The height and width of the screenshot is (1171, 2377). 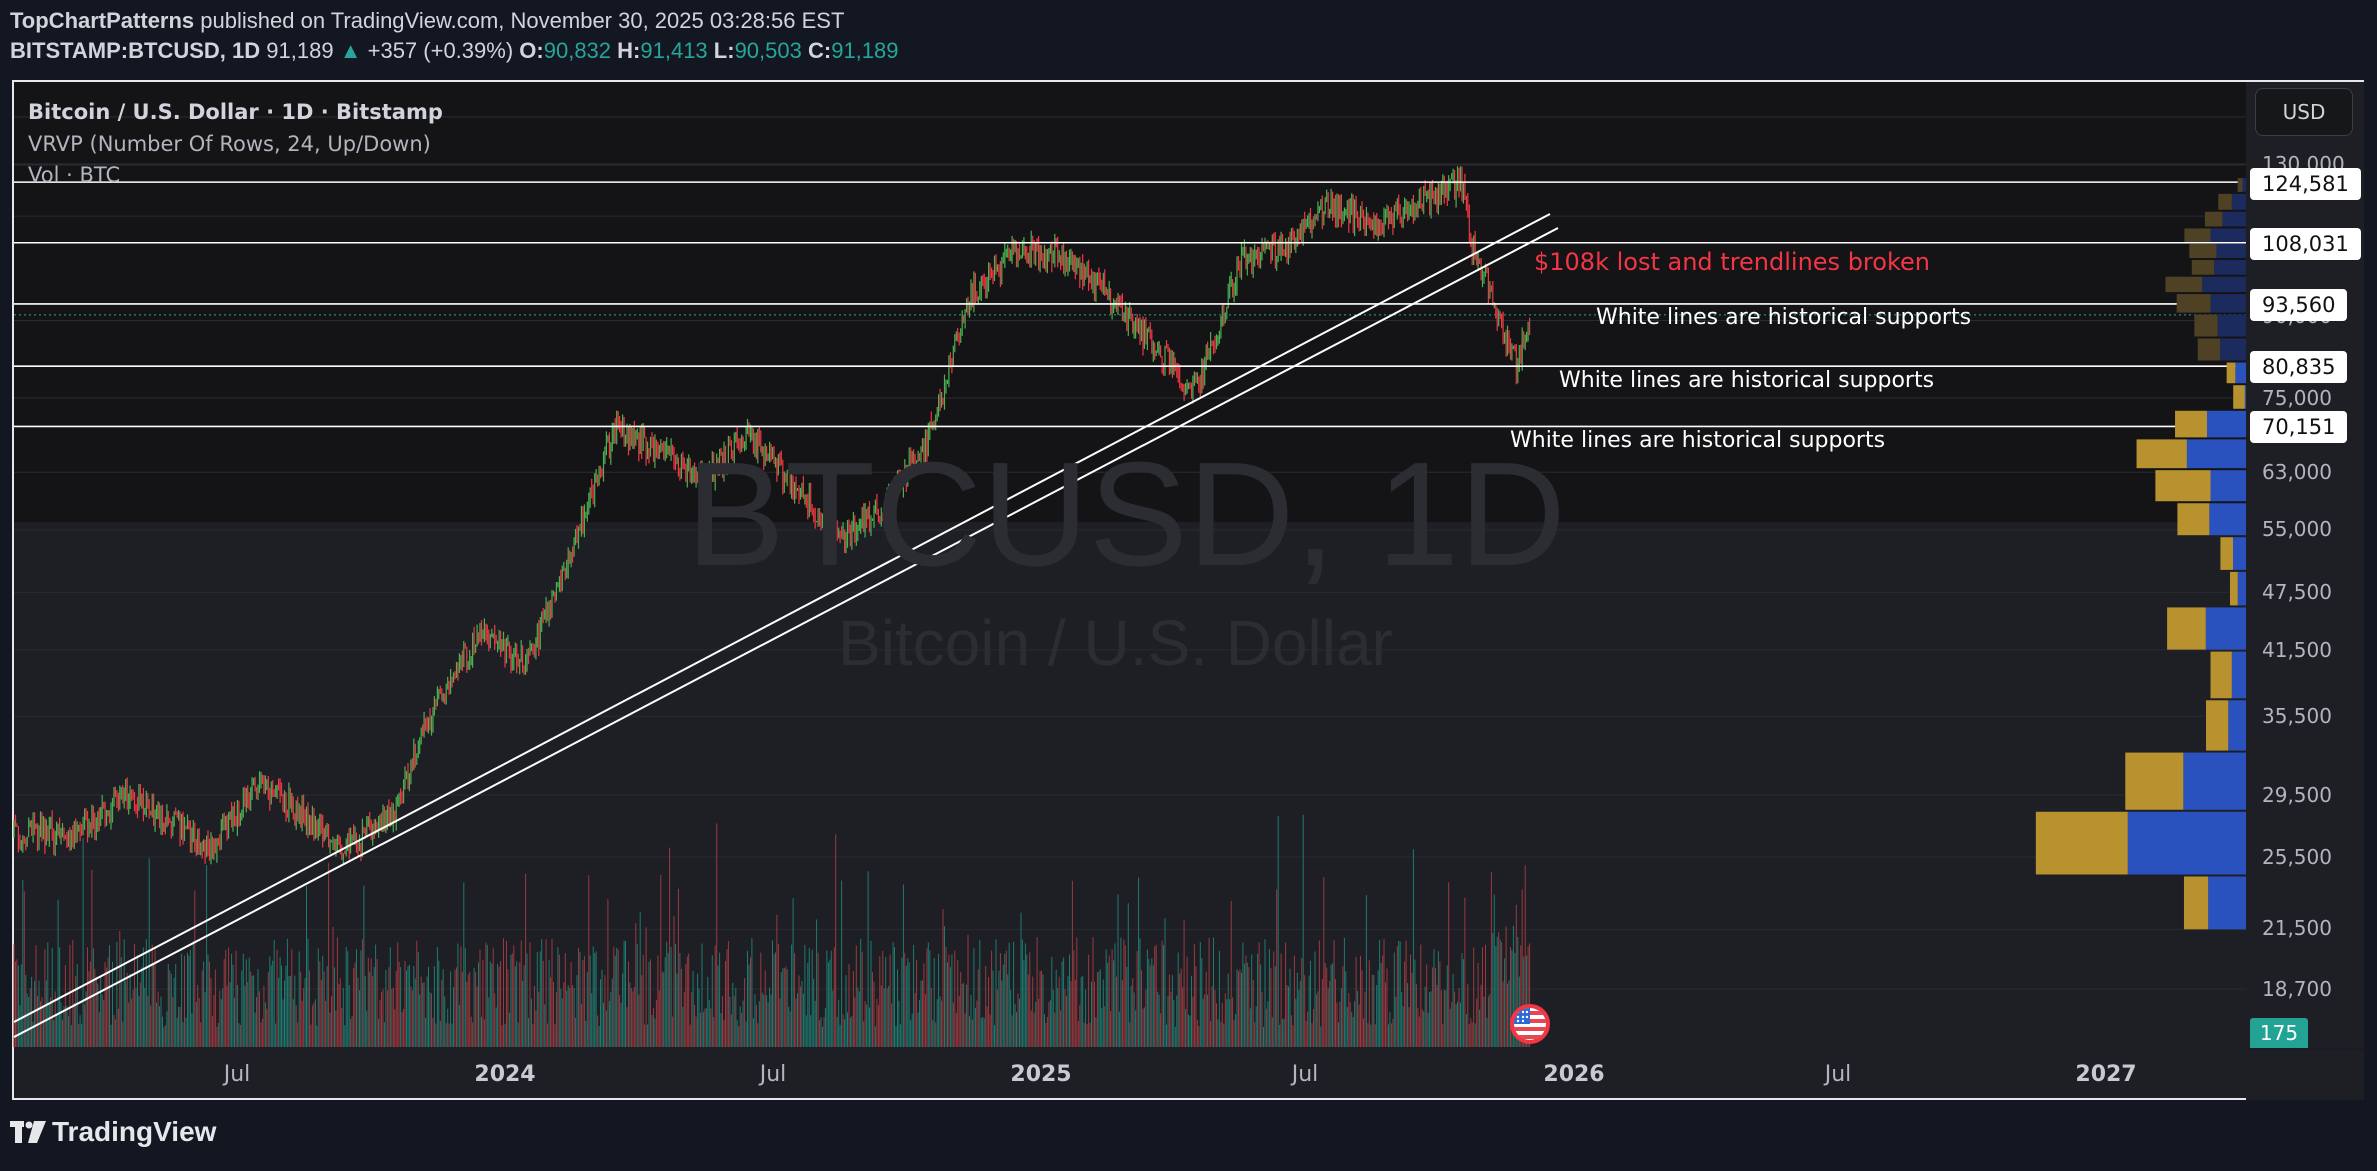 What do you see at coordinates (2299, 427) in the screenshot?
I see `price-tag-70151: 70,151` at bounding box center [2299, 427].